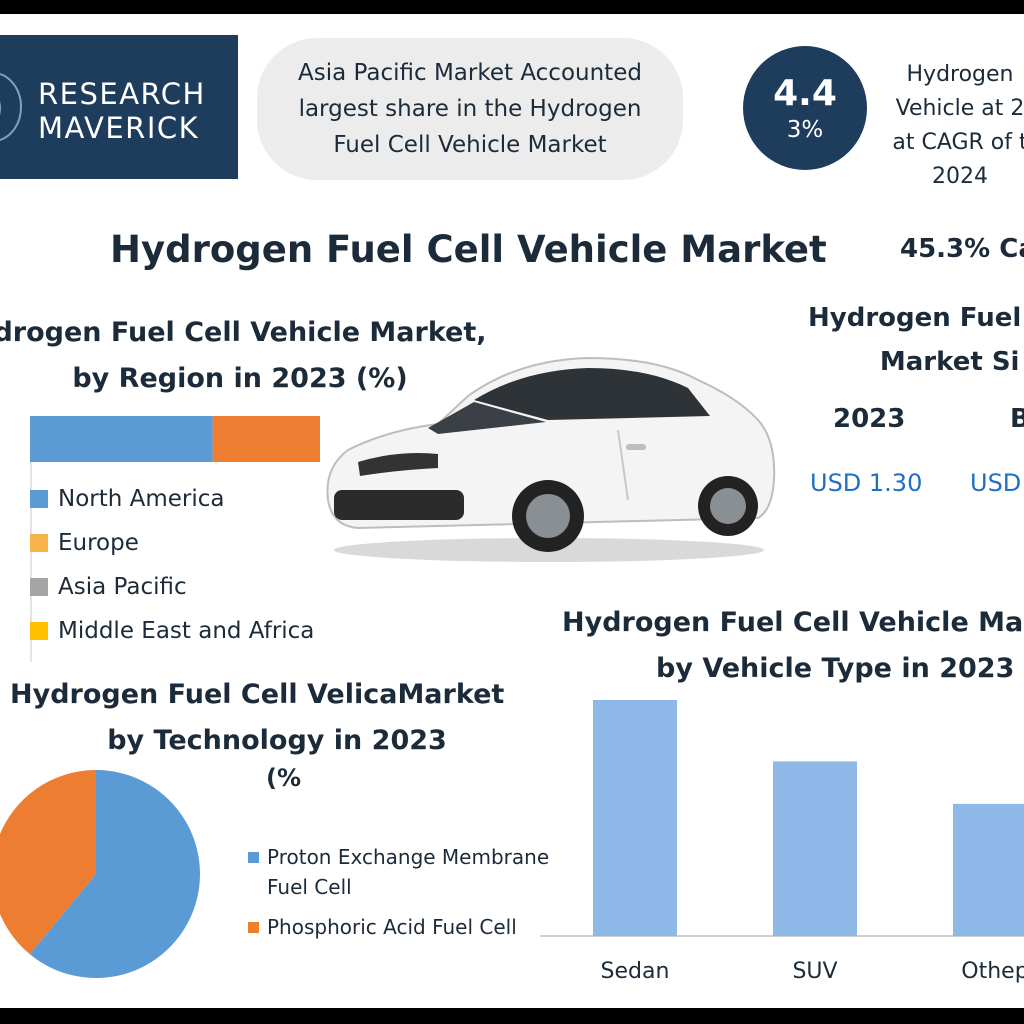 The height and width of the screenshot is (1024, 1024). I want to click on legend-item-middle-east-africa: Middle East and Africa, so click(172, 631).